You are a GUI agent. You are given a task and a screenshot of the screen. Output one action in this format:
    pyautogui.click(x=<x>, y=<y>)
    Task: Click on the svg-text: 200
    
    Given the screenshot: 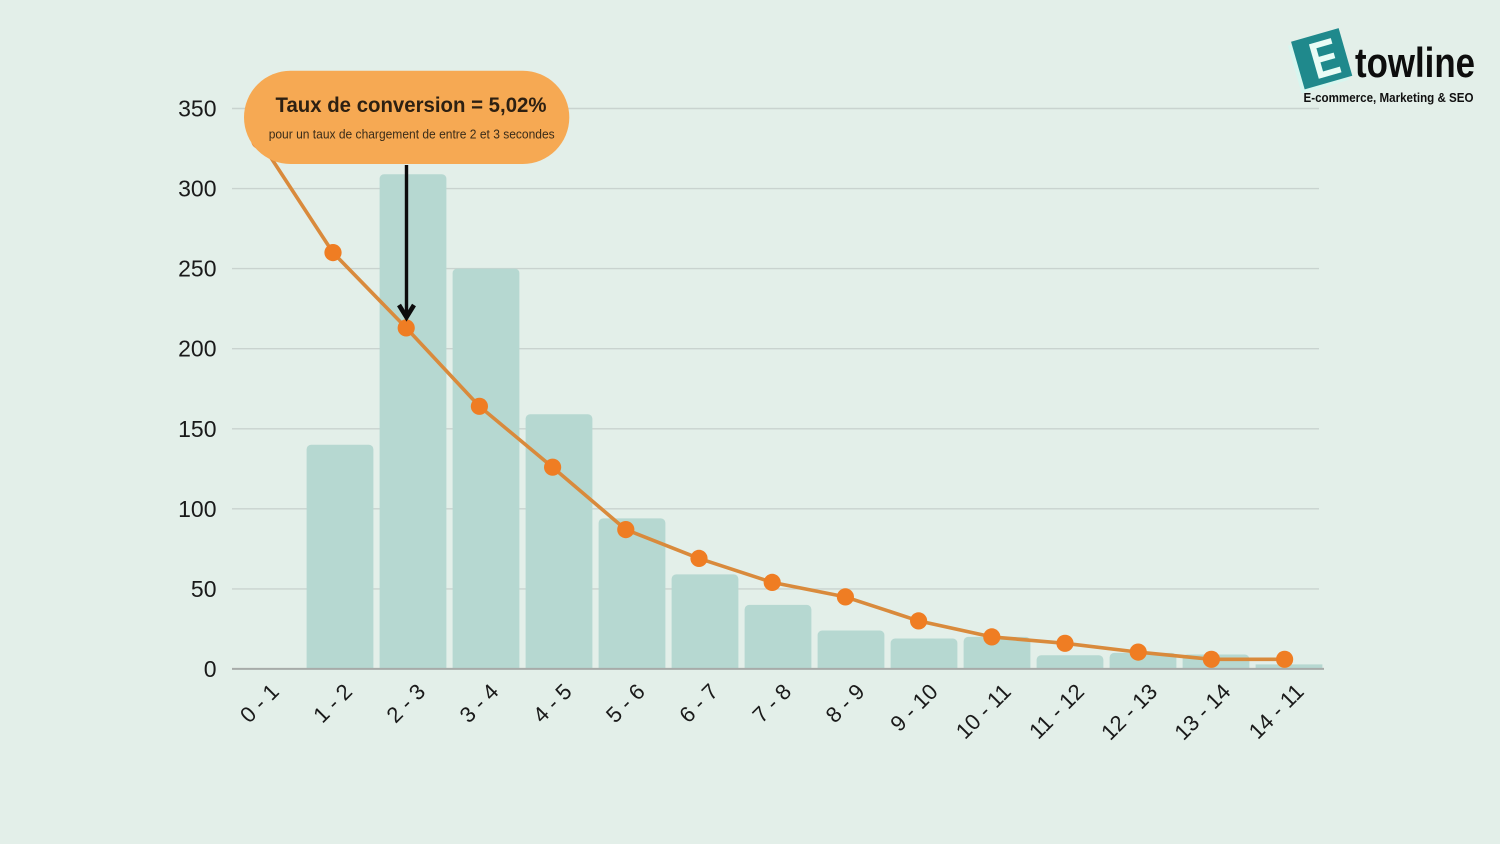 What is the action you would take?
    pyautogui.click(x=197, y=349)
    